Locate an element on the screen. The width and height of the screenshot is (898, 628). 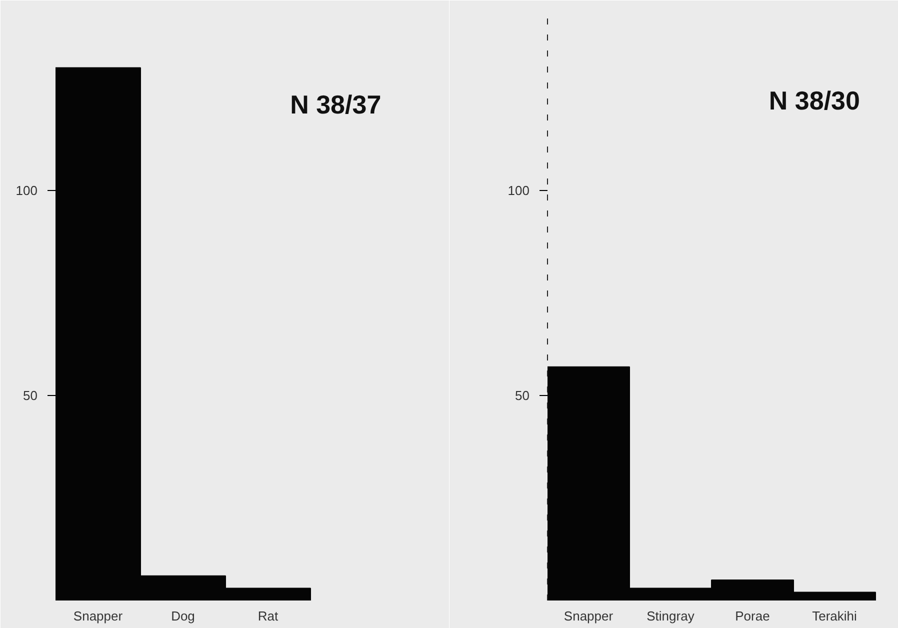
x-tick-label: Terakihi is located at coordinates (835, 616).